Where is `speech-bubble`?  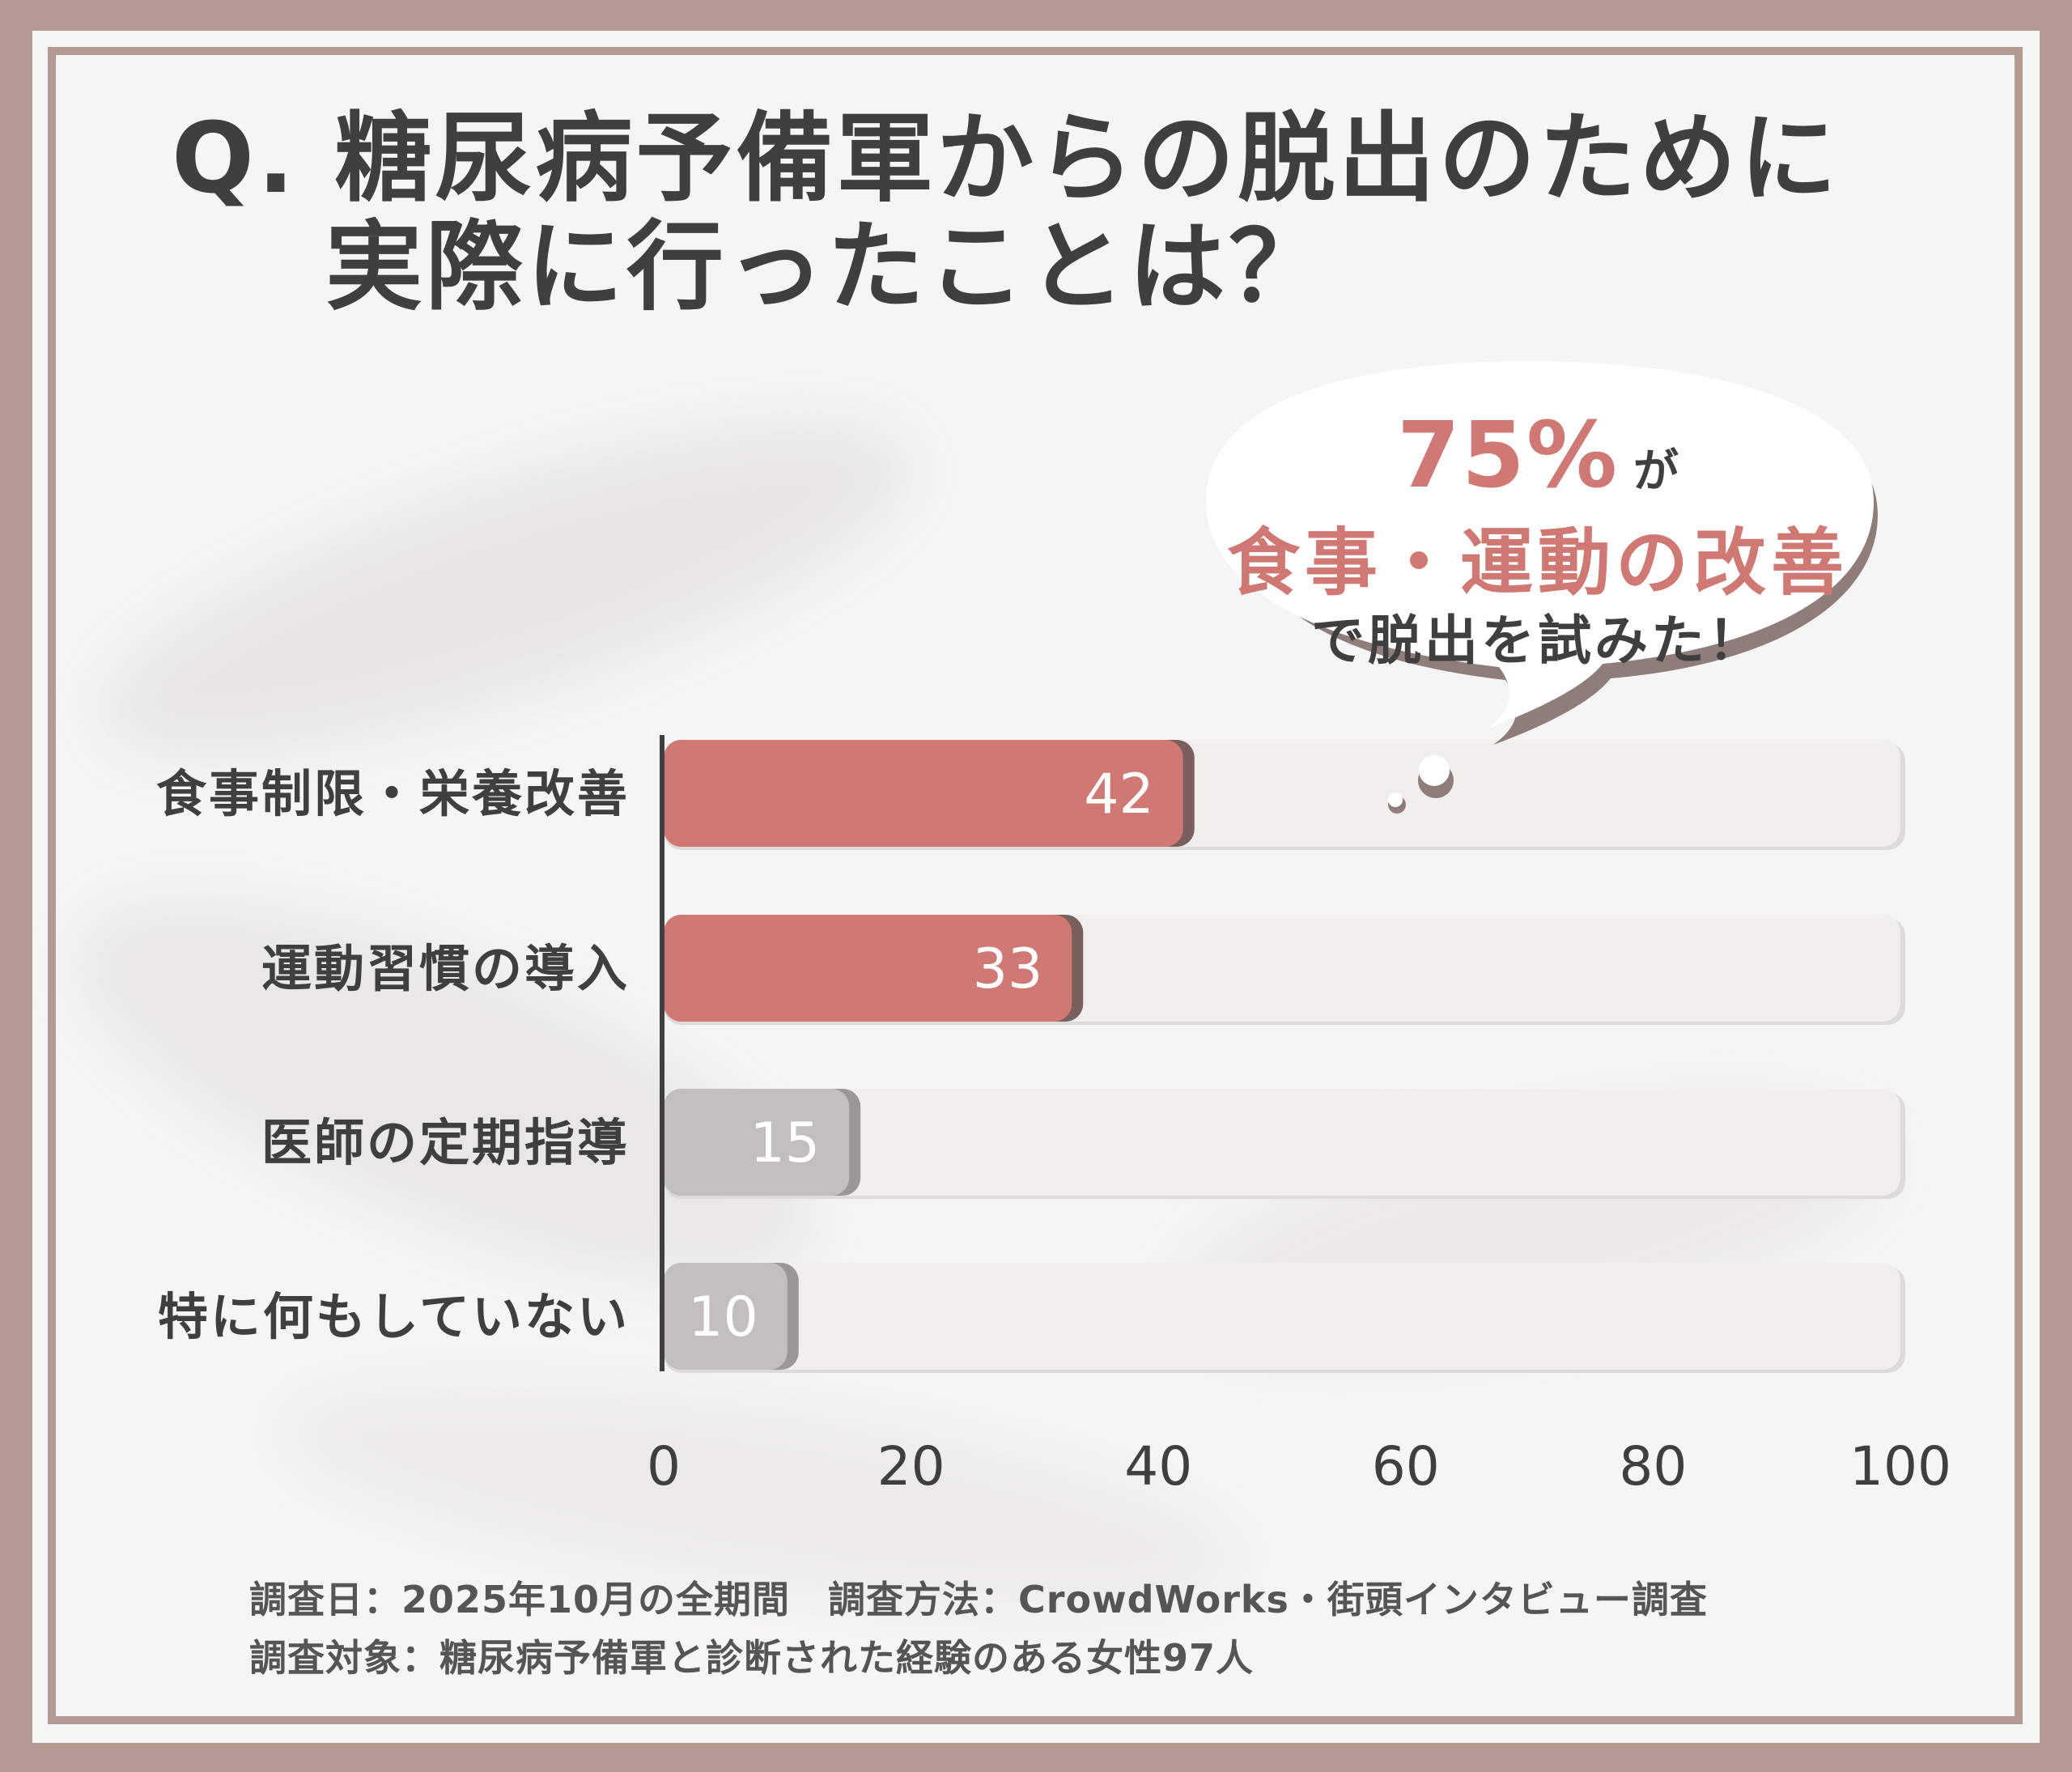
speech-bubble is located at coordinates (1542, 588).